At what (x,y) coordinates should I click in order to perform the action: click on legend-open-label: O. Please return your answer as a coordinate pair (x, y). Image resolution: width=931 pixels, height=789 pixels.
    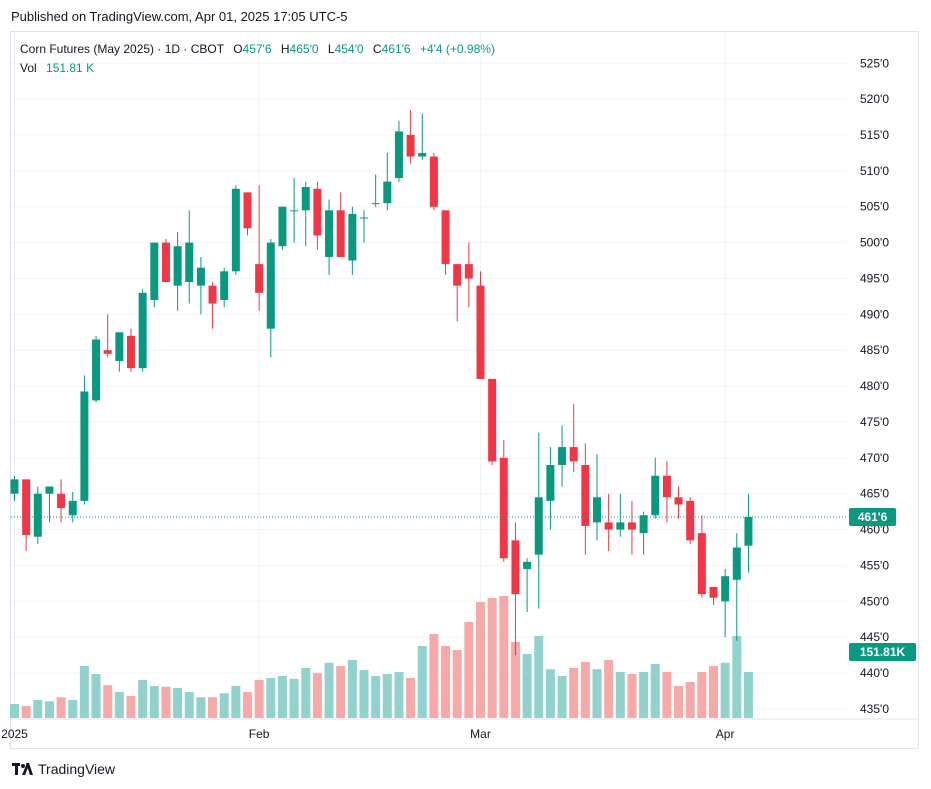
    Looking at the image, I should click on (238, 49).